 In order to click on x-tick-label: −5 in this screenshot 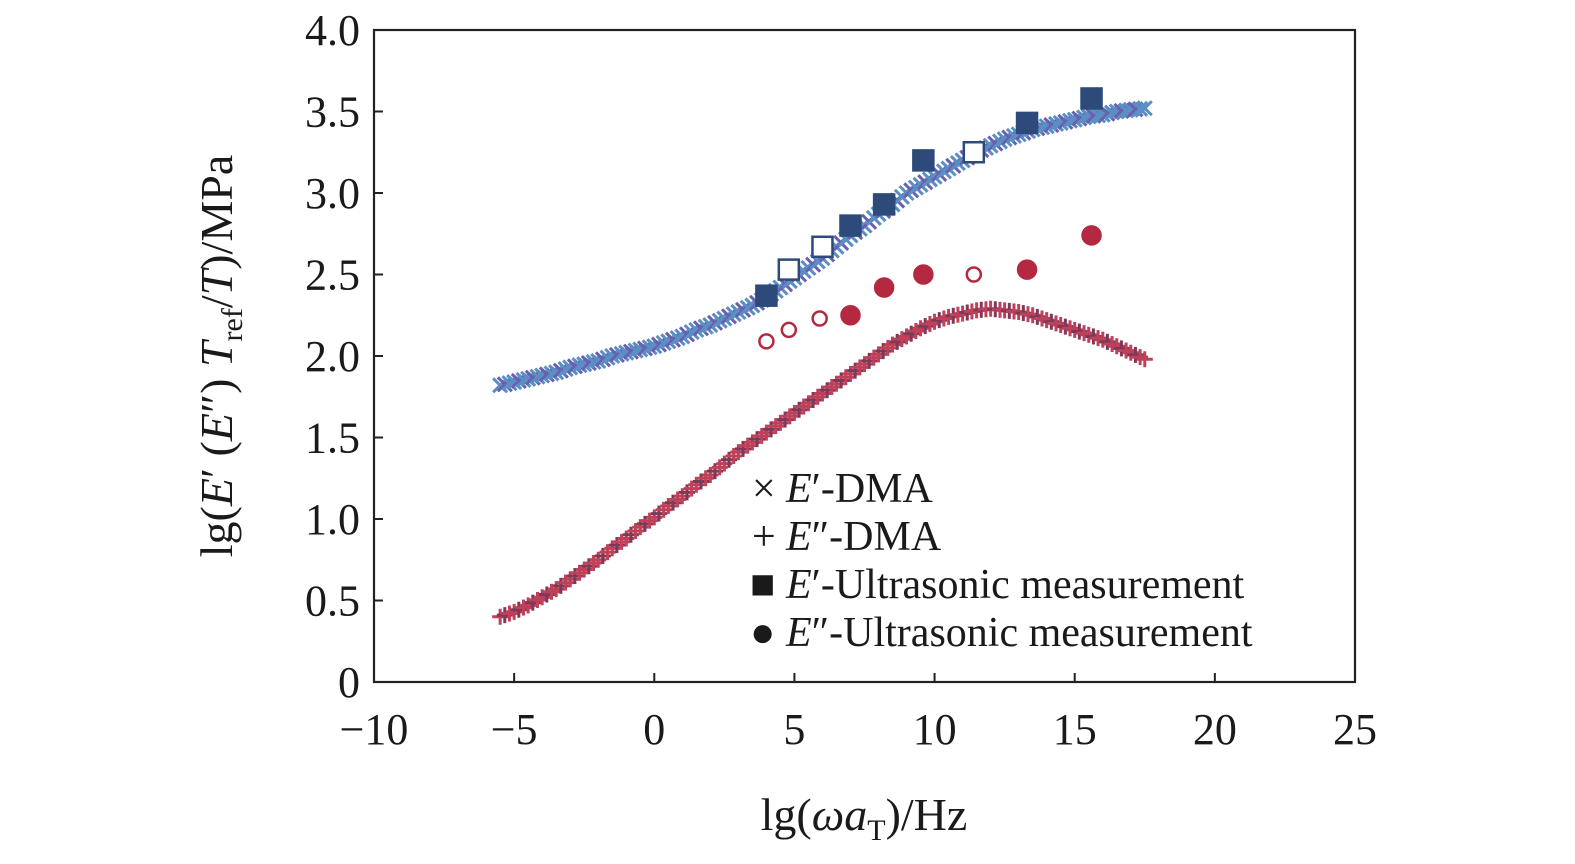, I will do `click(514, 729)`.